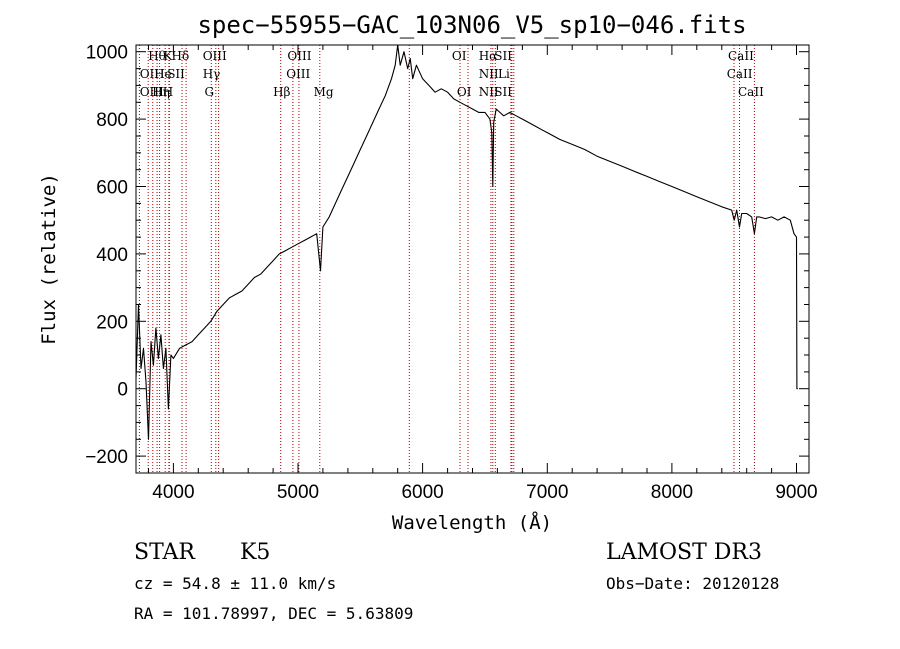 The height and width of the screenshot is (649, 900). I want to click on y-tick-label-4: 600, so click(112, 188).